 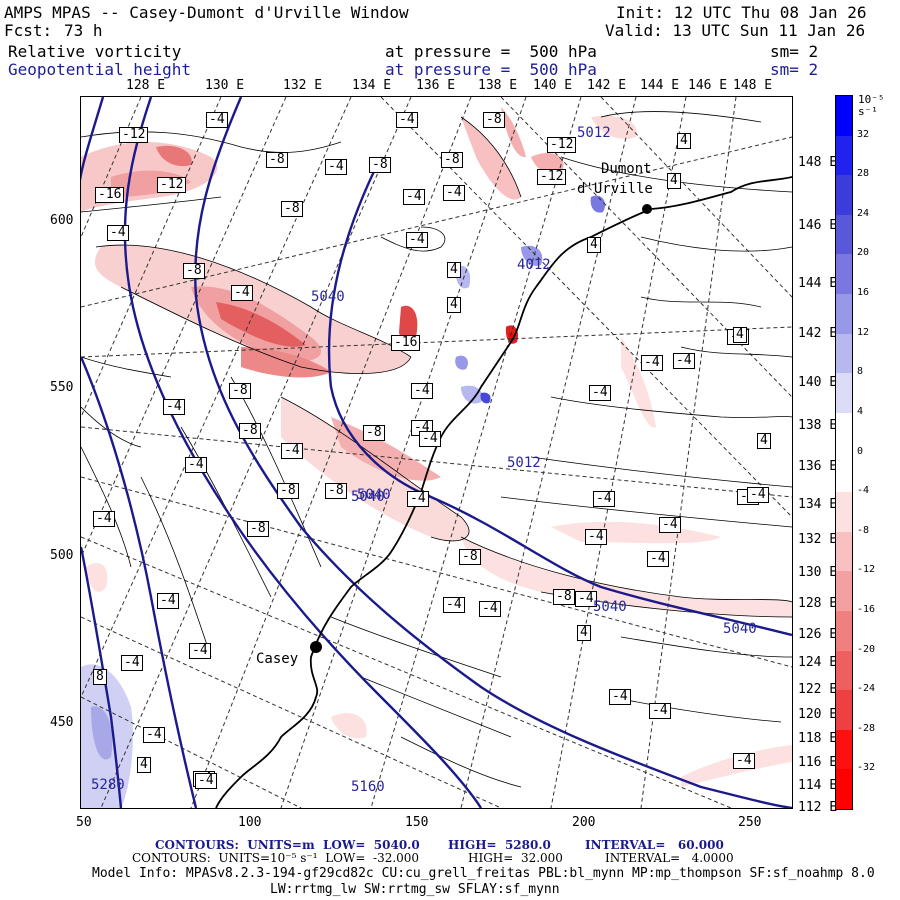 What do you see at coordinates (794, 69) in the screenshot?
I see `field2-smoothing: sm= 2` at bounding box center [794, 69].